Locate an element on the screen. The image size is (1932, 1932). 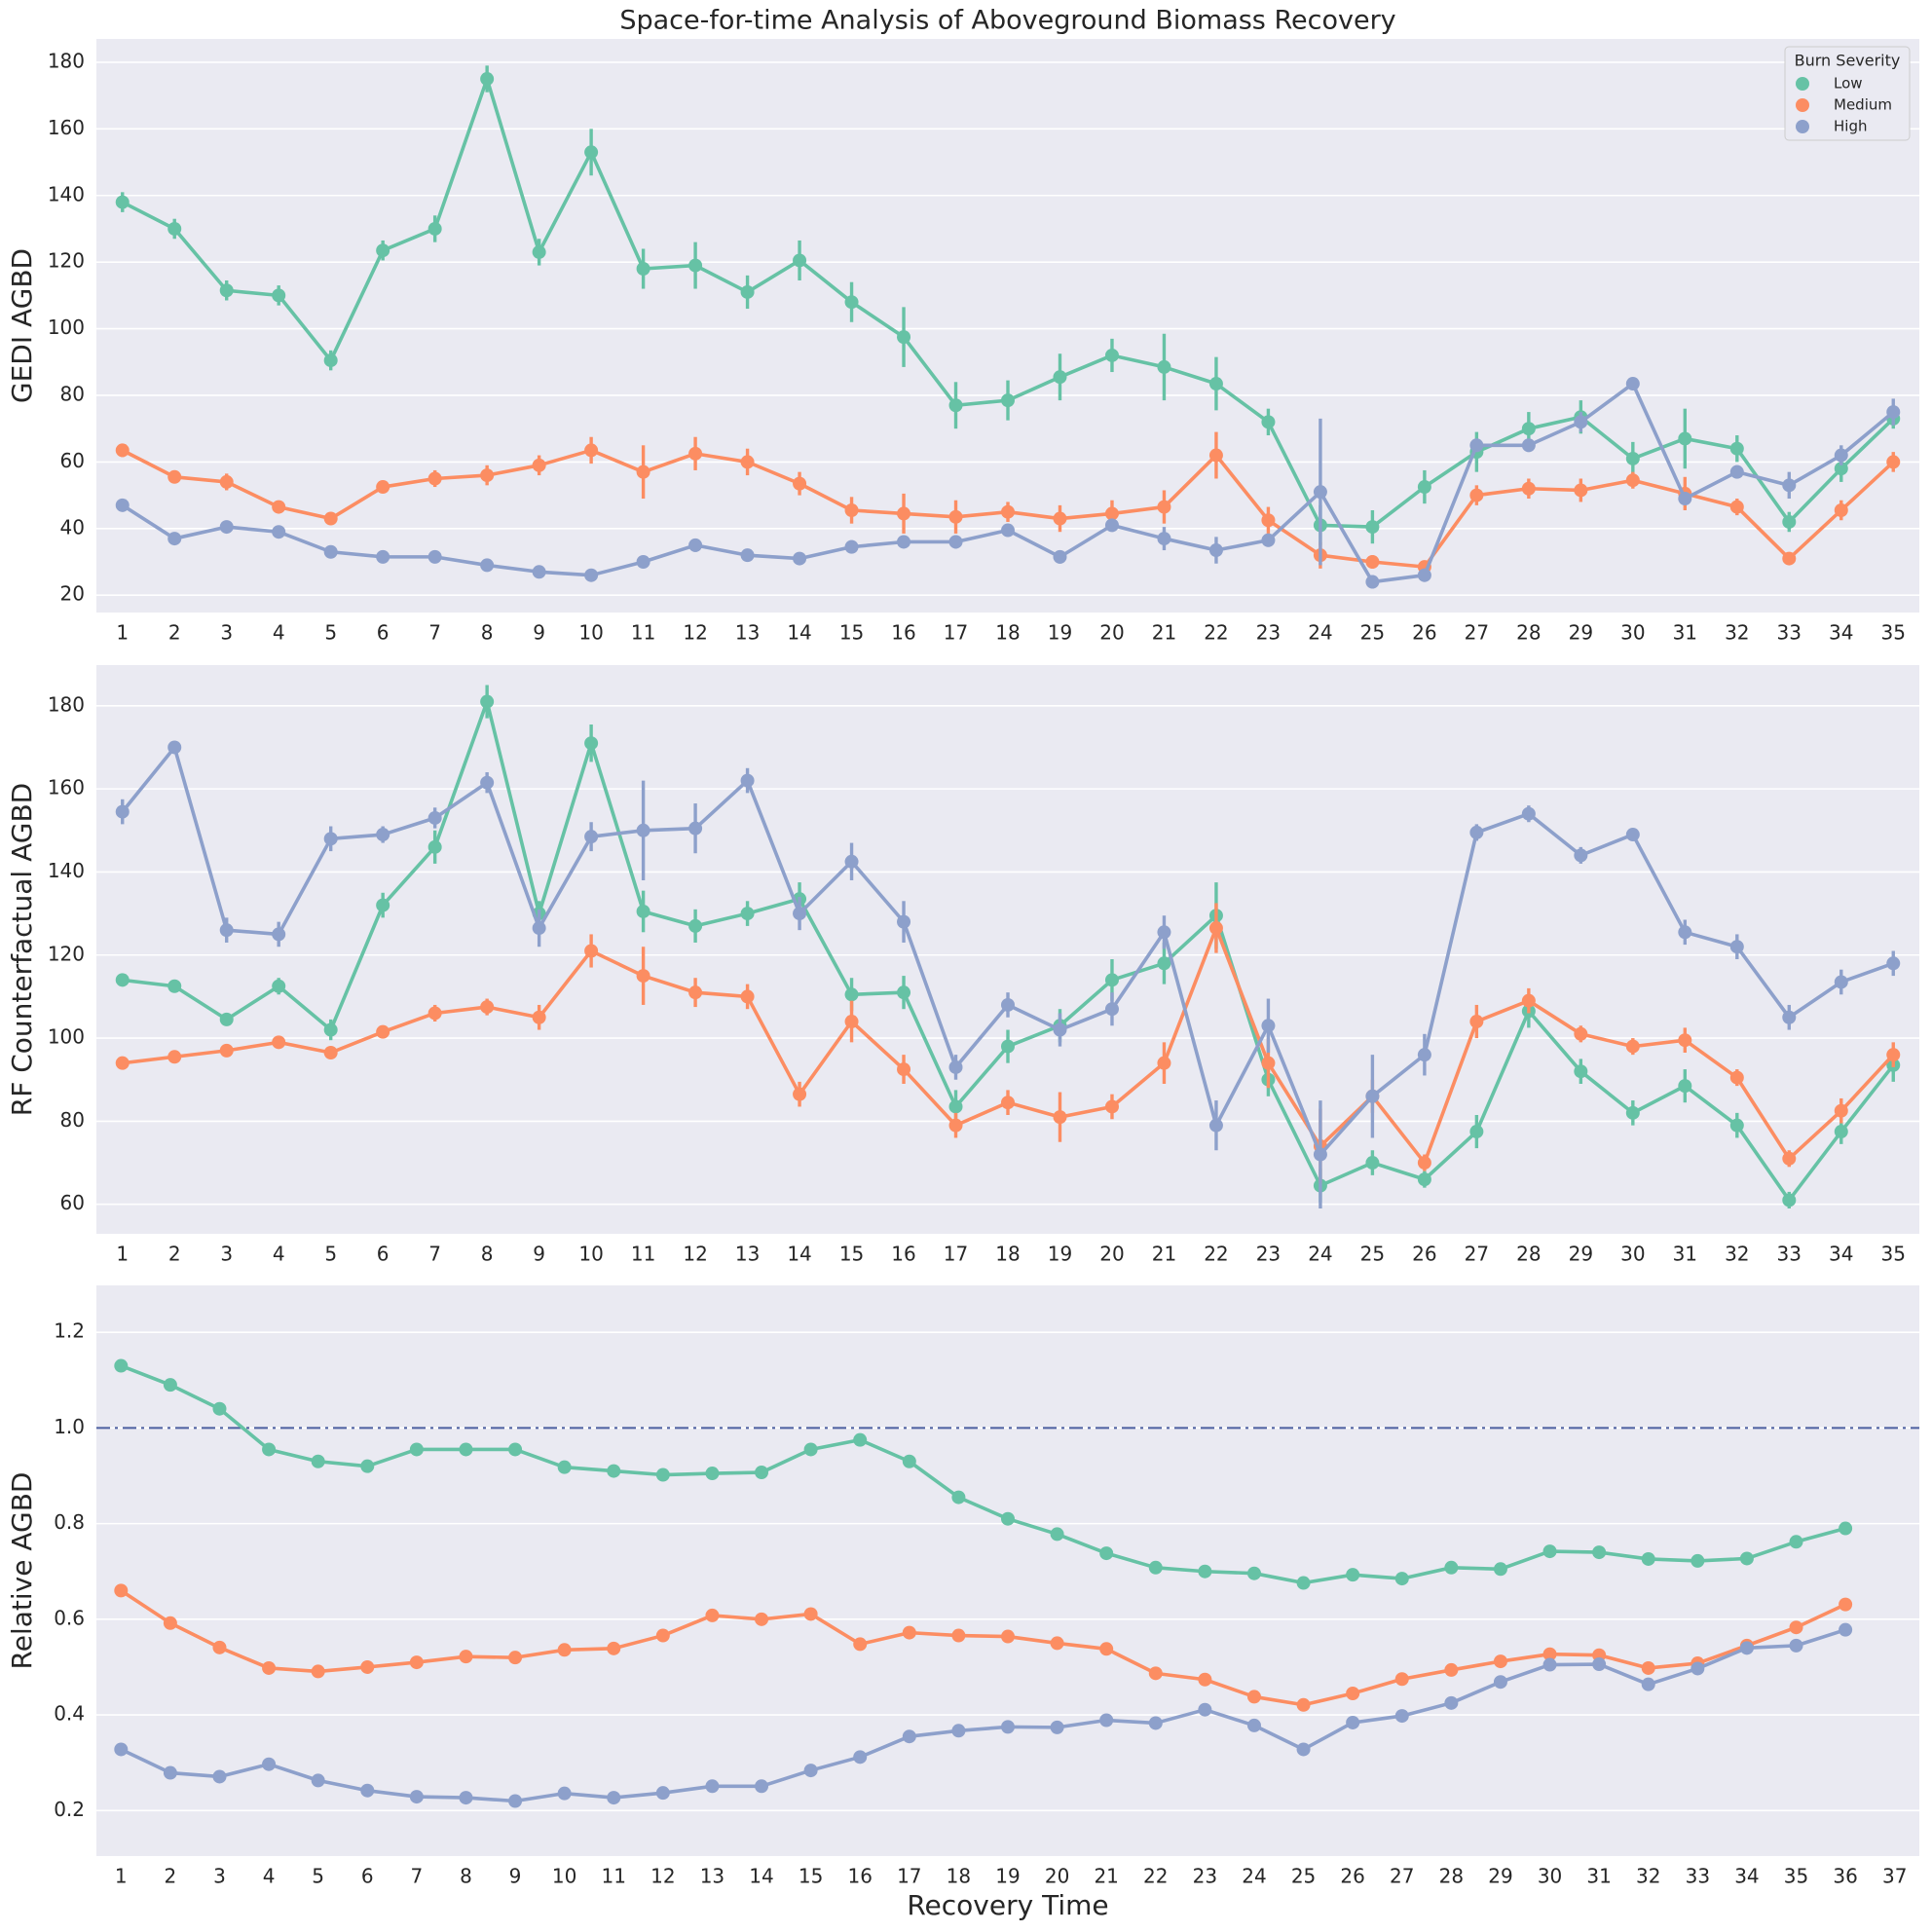
x-tick-label: 6 is located at coordinates (383, 633).